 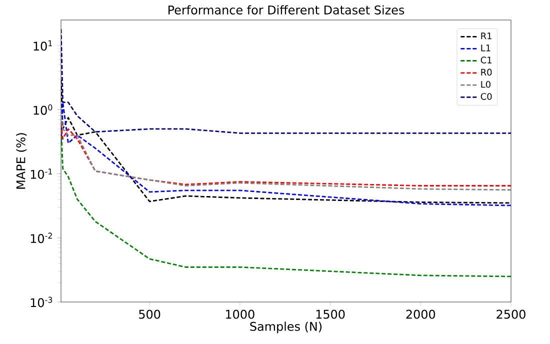 I want to click on y-tick-label: 10$^{-1}$, so click(x=41, y=173).